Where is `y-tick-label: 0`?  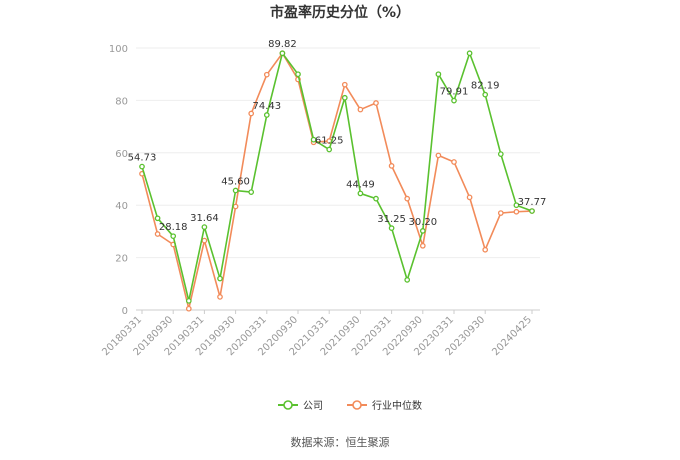 y-tick-label: 0 is located at coordinates (125, 311).